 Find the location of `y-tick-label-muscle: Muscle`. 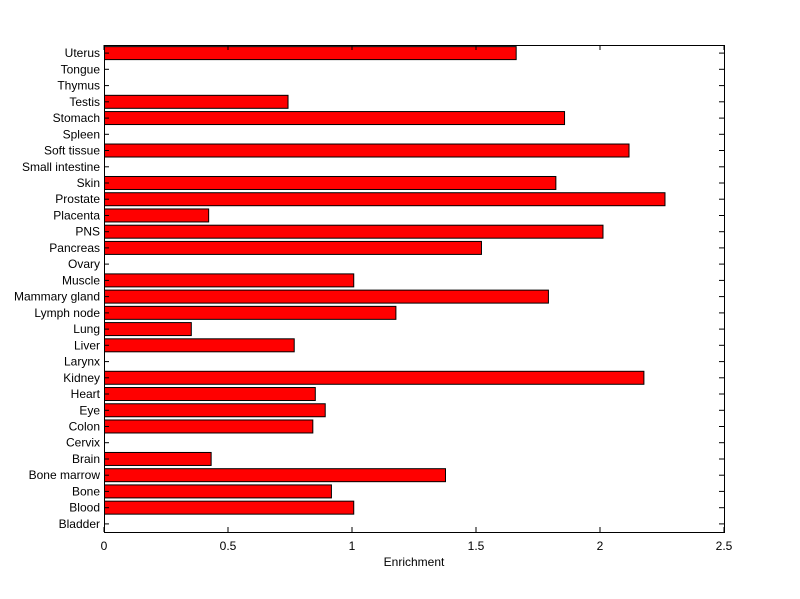

y-tick-label-muscle: Muscle is located at coordinates (81, 280).